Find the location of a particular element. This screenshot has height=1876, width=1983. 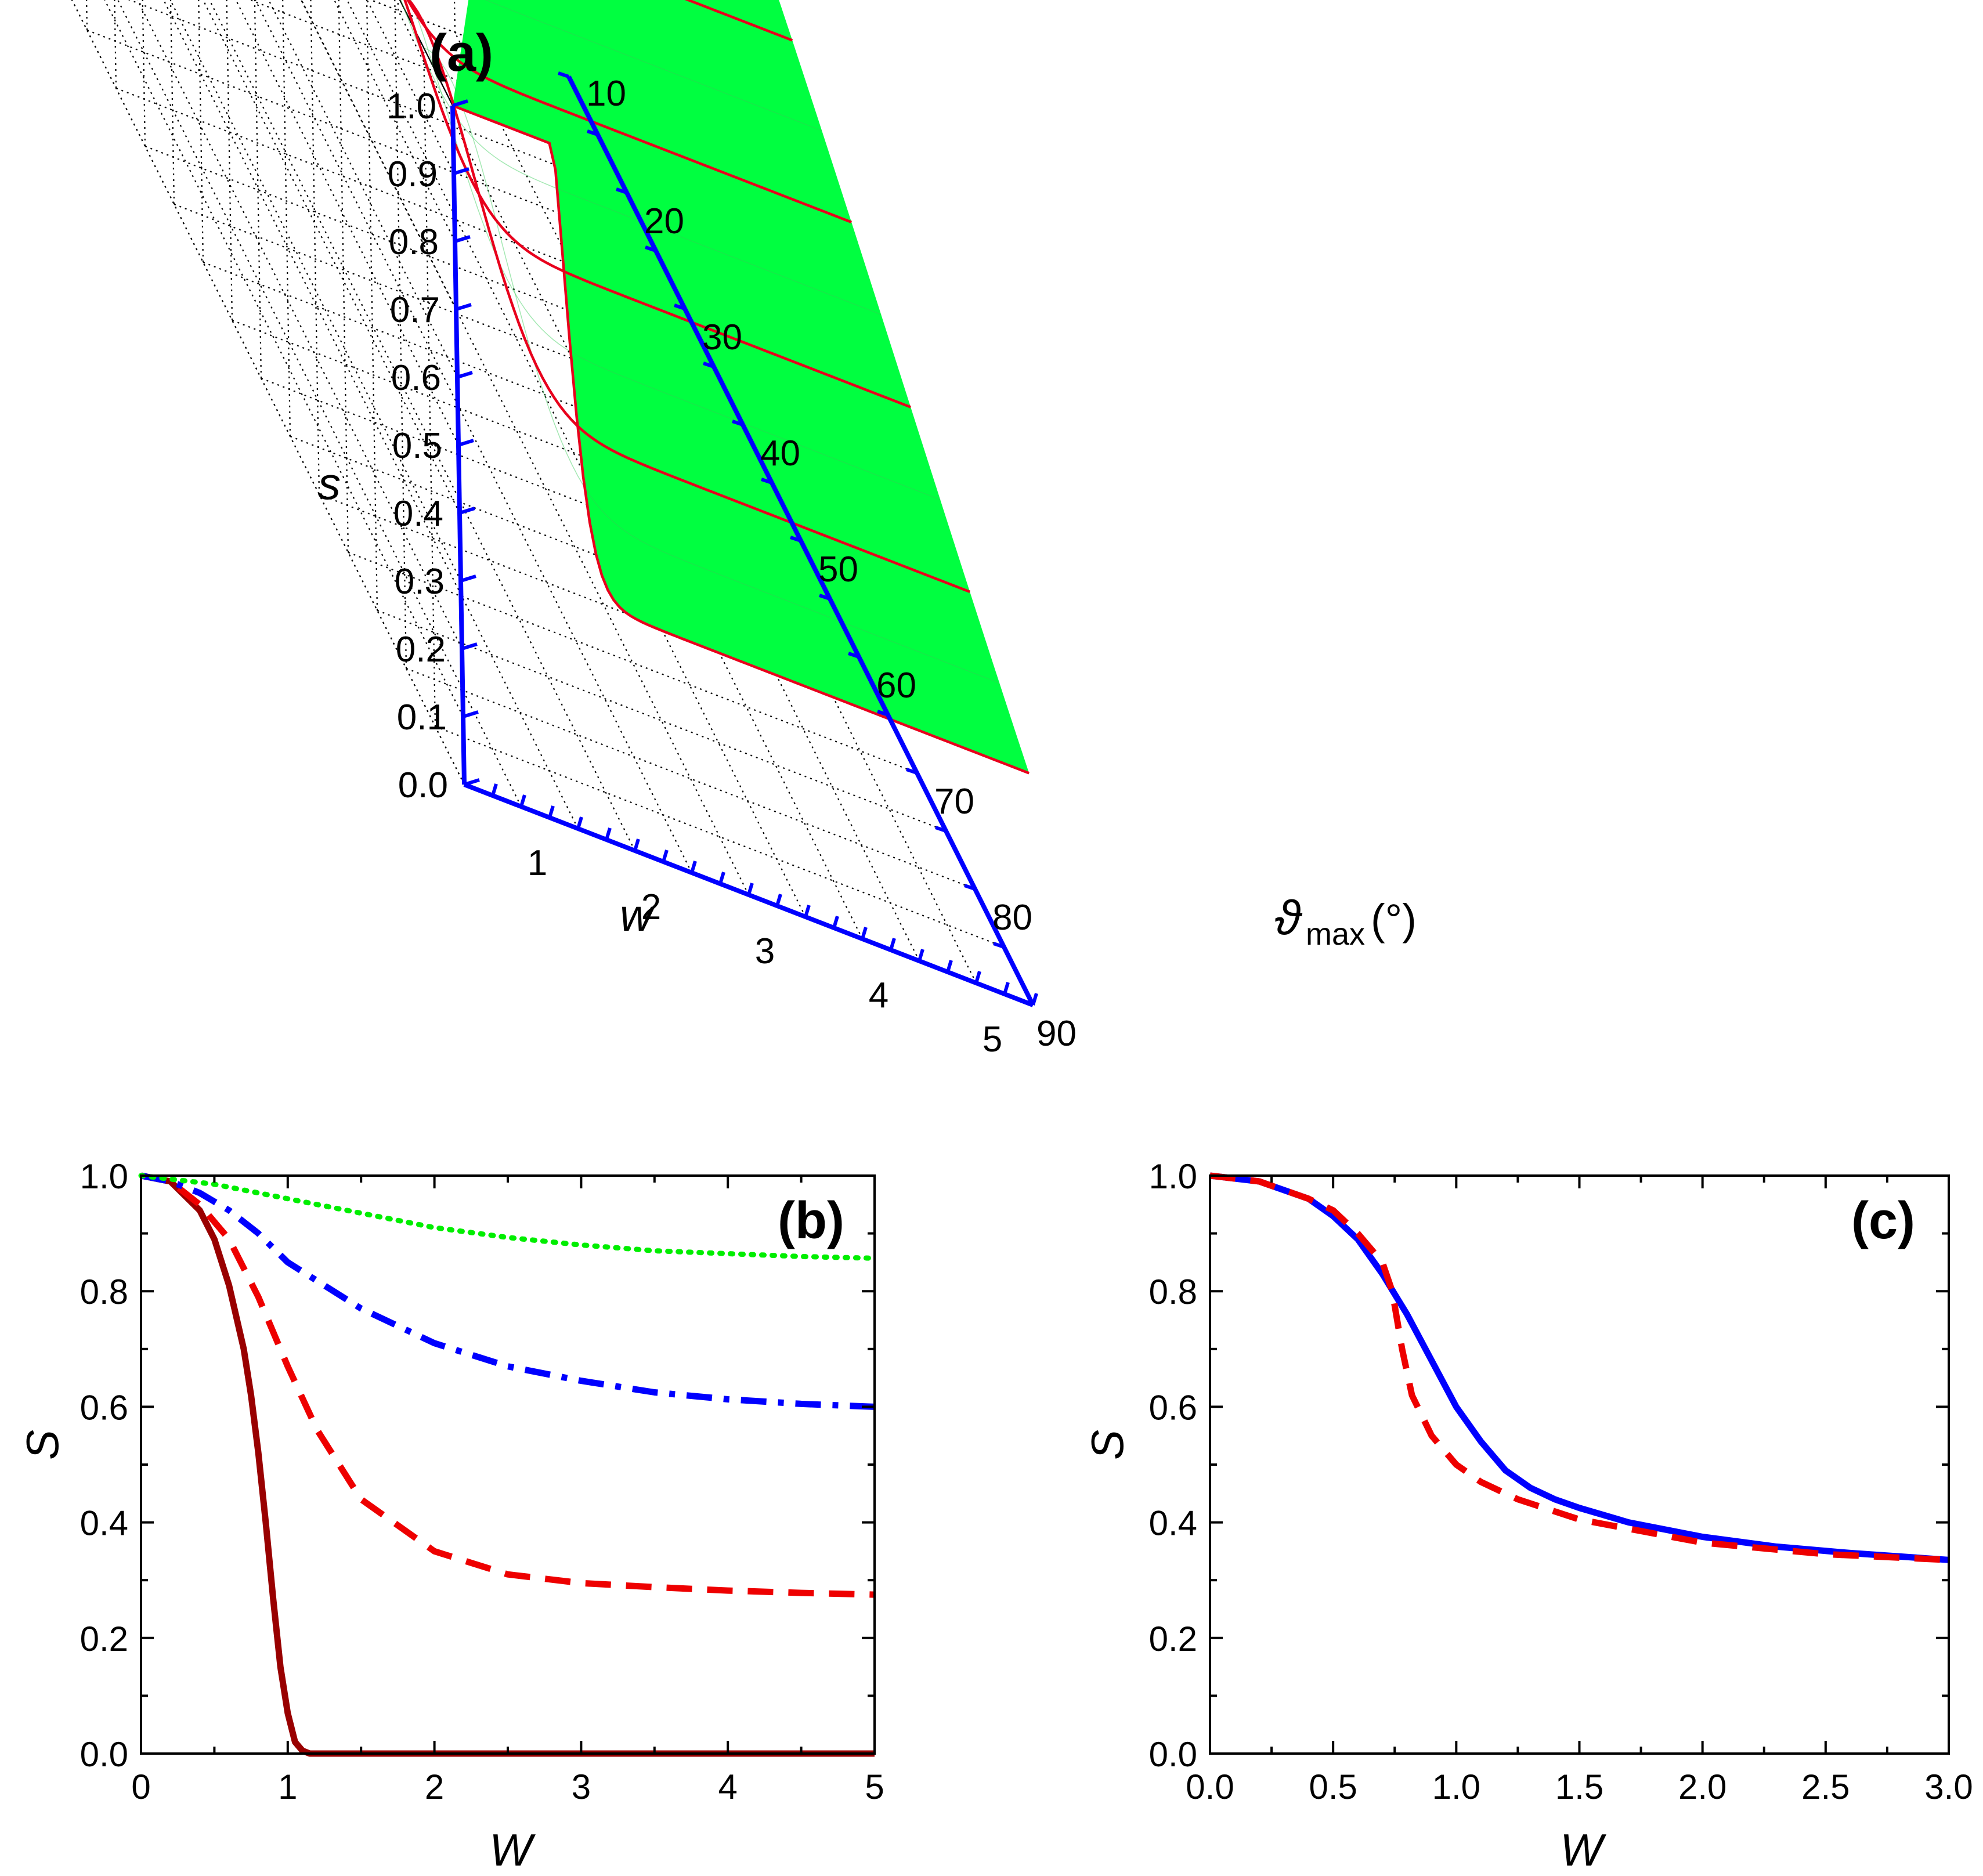

panel-b-y-tick-label: 0.0 is located at coordinates (104, 1754).